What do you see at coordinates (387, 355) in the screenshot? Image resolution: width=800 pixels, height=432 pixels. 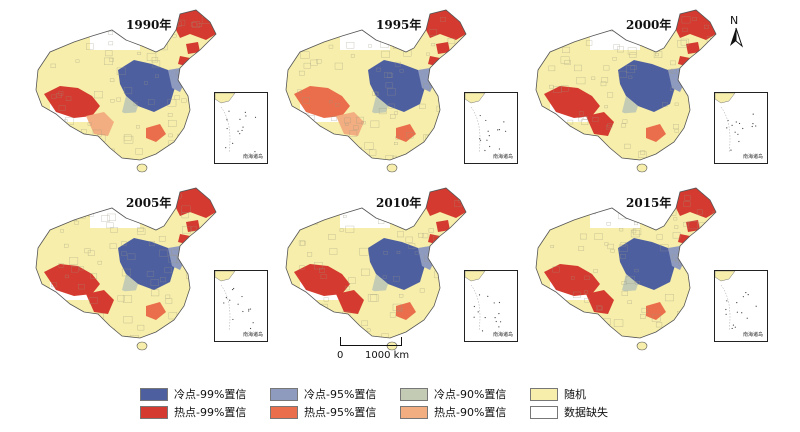 I see `scale-end-label: 1000 km` at bounding box center [387, 355].